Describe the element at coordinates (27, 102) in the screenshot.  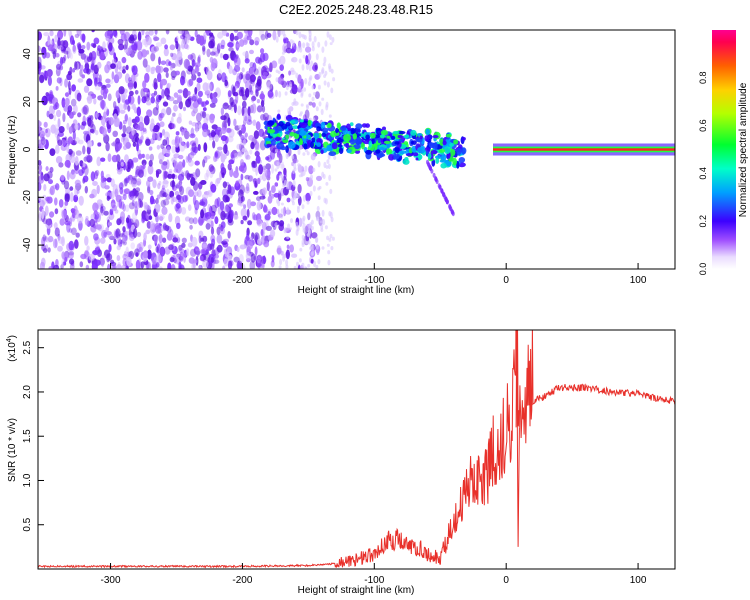
I see `spectrogram-y-tick-label: 20` at that location.